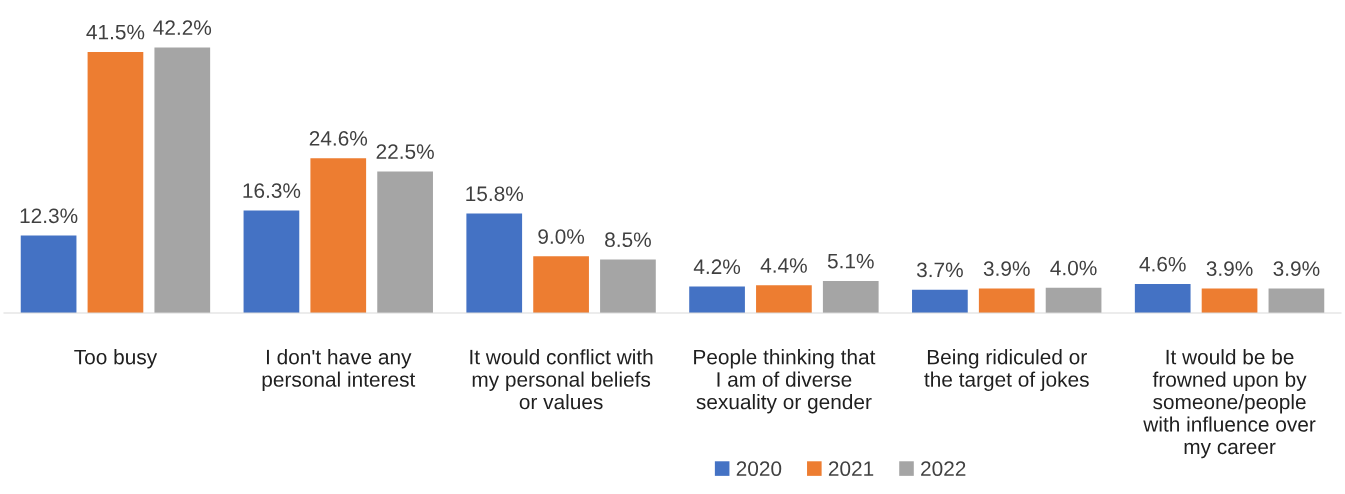  Describe the element at coordinates (115, 32) in the screenshot. I see `data-label: 41.5%` at that location.